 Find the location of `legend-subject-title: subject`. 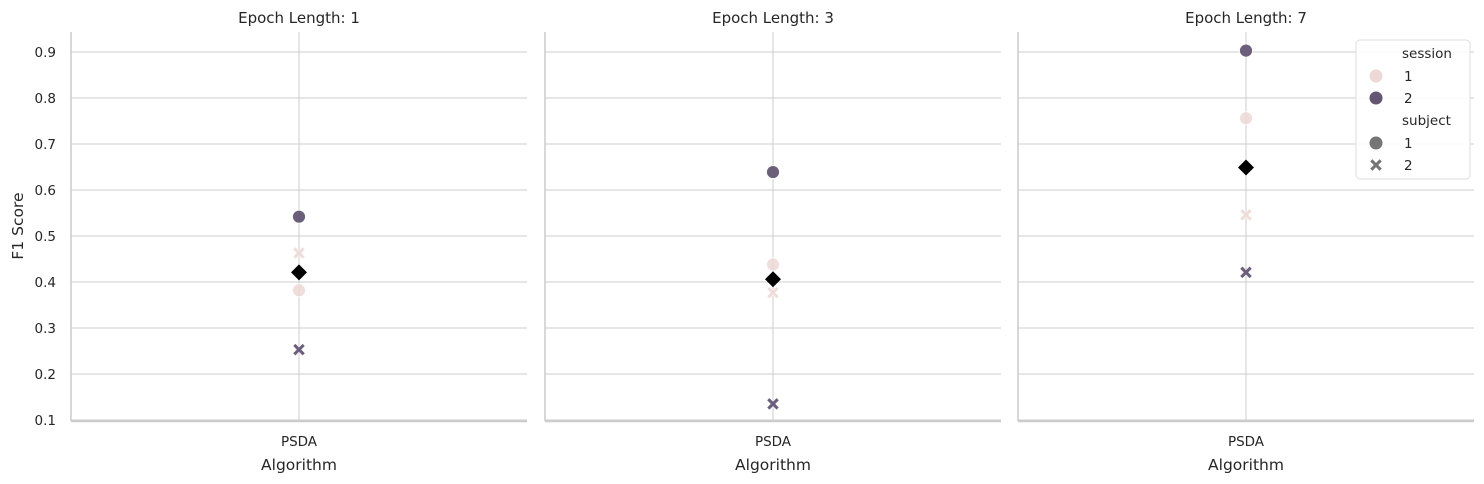

legend-subject-title: subject is located at coordinates (1426, 121).